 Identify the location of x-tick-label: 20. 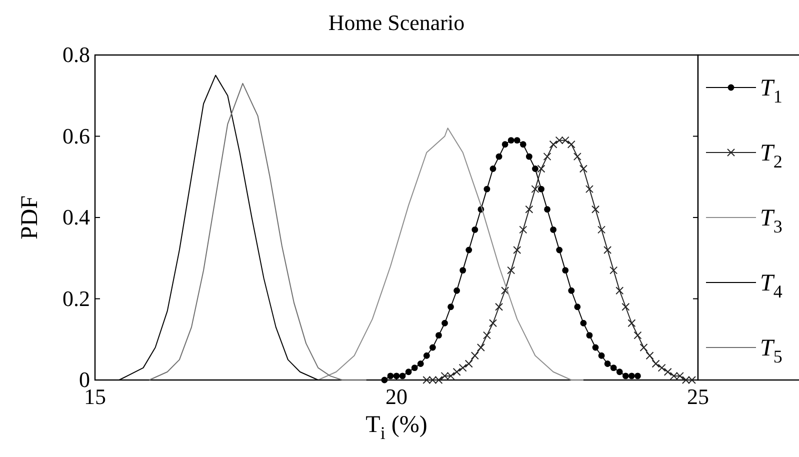
(397, 396).